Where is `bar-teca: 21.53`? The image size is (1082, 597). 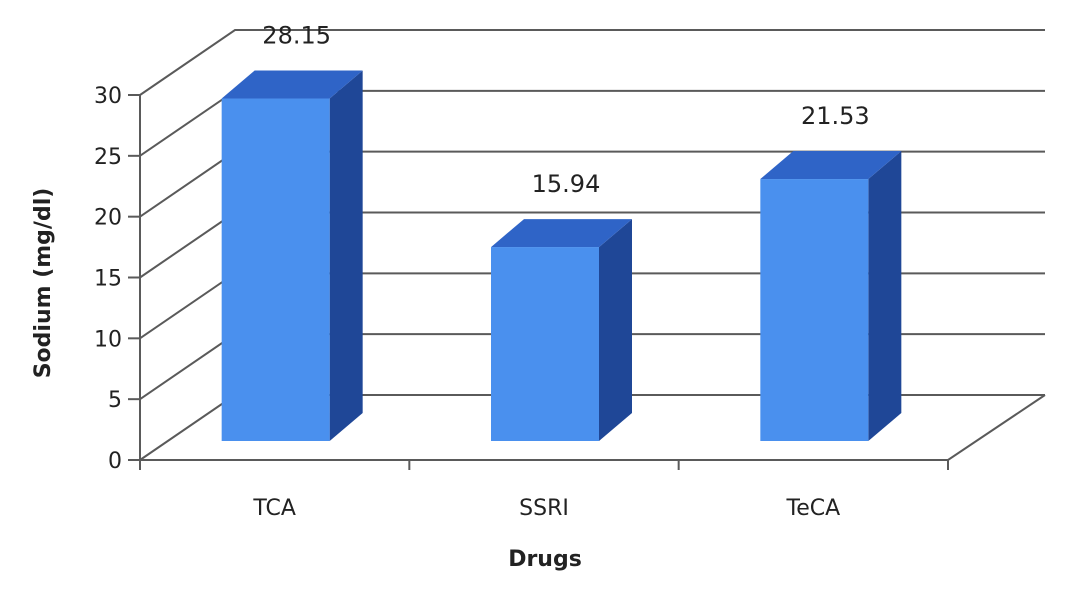
bar-teca: 21.53 is located at coordinates (831, 271).